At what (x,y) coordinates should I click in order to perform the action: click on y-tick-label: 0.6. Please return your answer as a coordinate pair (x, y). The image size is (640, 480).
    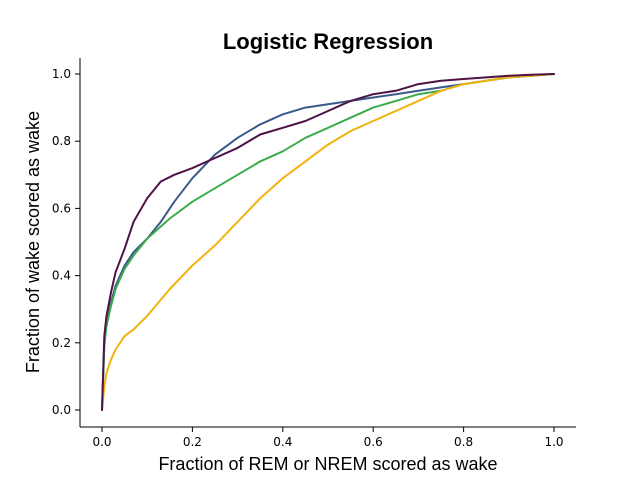
    Looking at the image, I should click on (61, 208).